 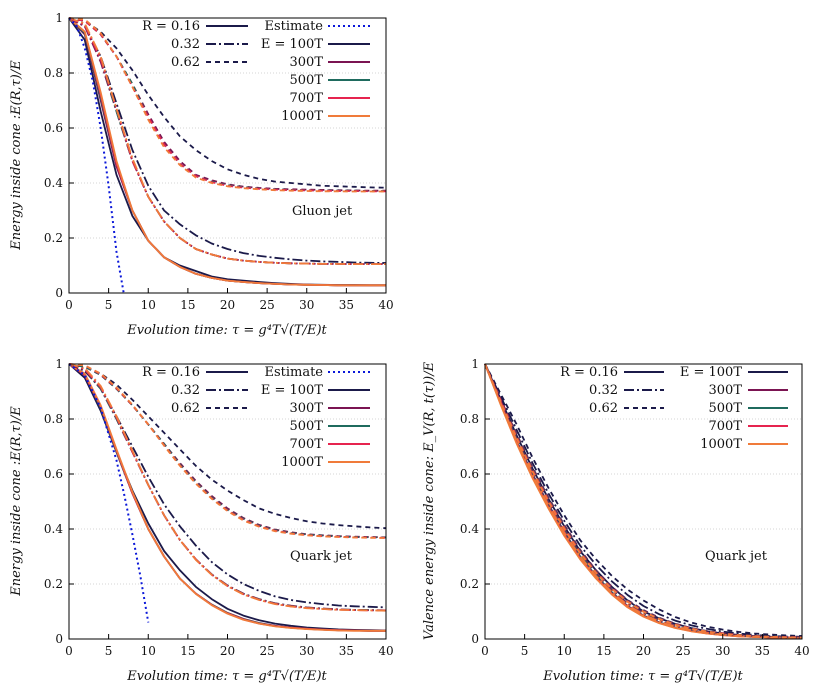 What do you see at coordinates (171, 26) in the screenshot?
I see `gluon-legend-r016: R = 0.16` at bounding box center [171, 26].